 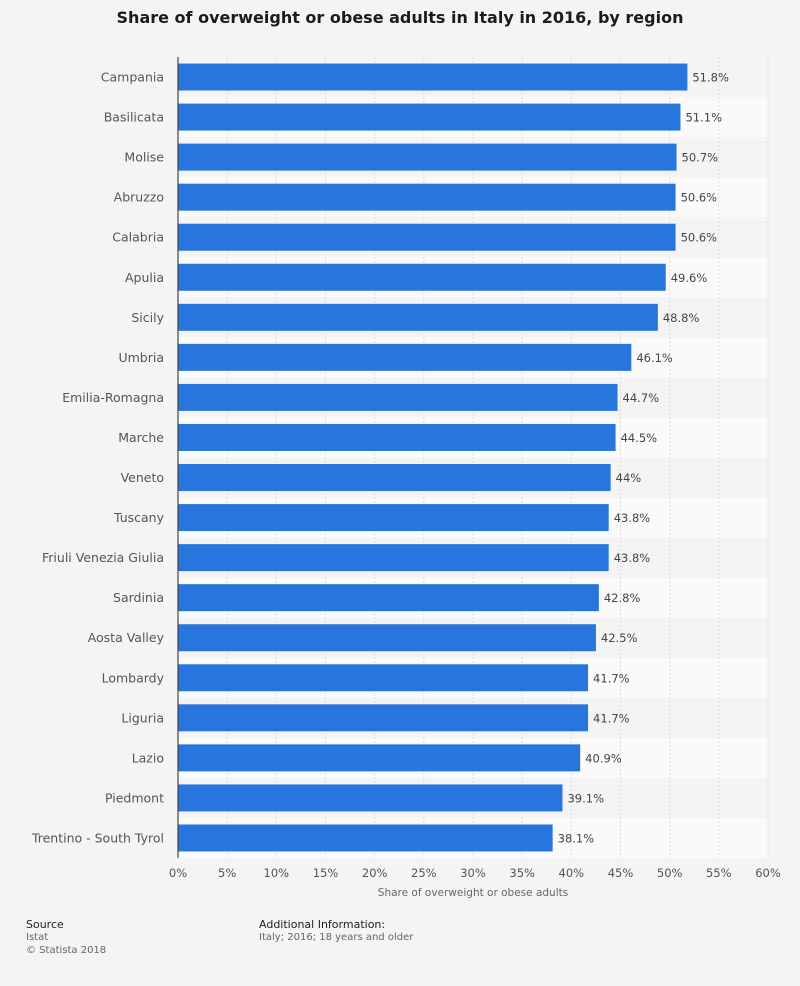 I want to click on value-label: 49.6%, so click(x=689, y=278).